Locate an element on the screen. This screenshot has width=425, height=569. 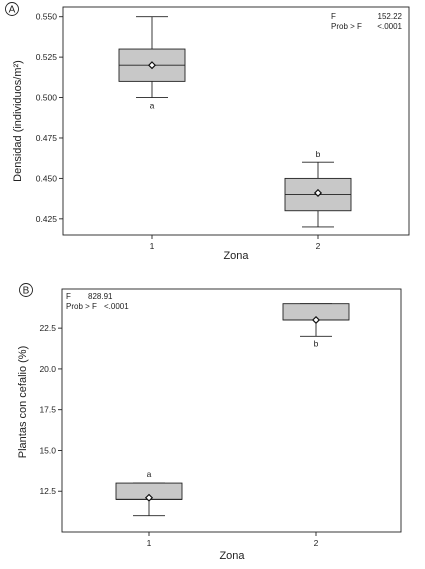
panel-a-p-label: Prob > F is located at coordinates (346, 26).